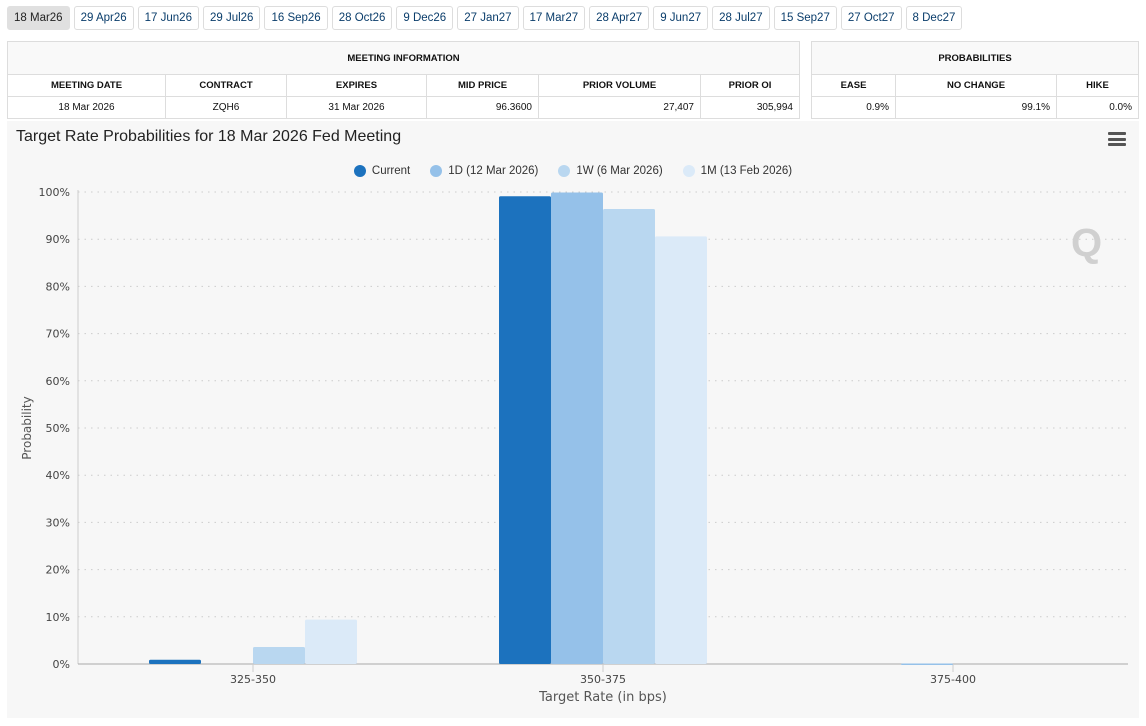  I want to click on tab-9-jun27: 9 Jun27, so click(681, 18).